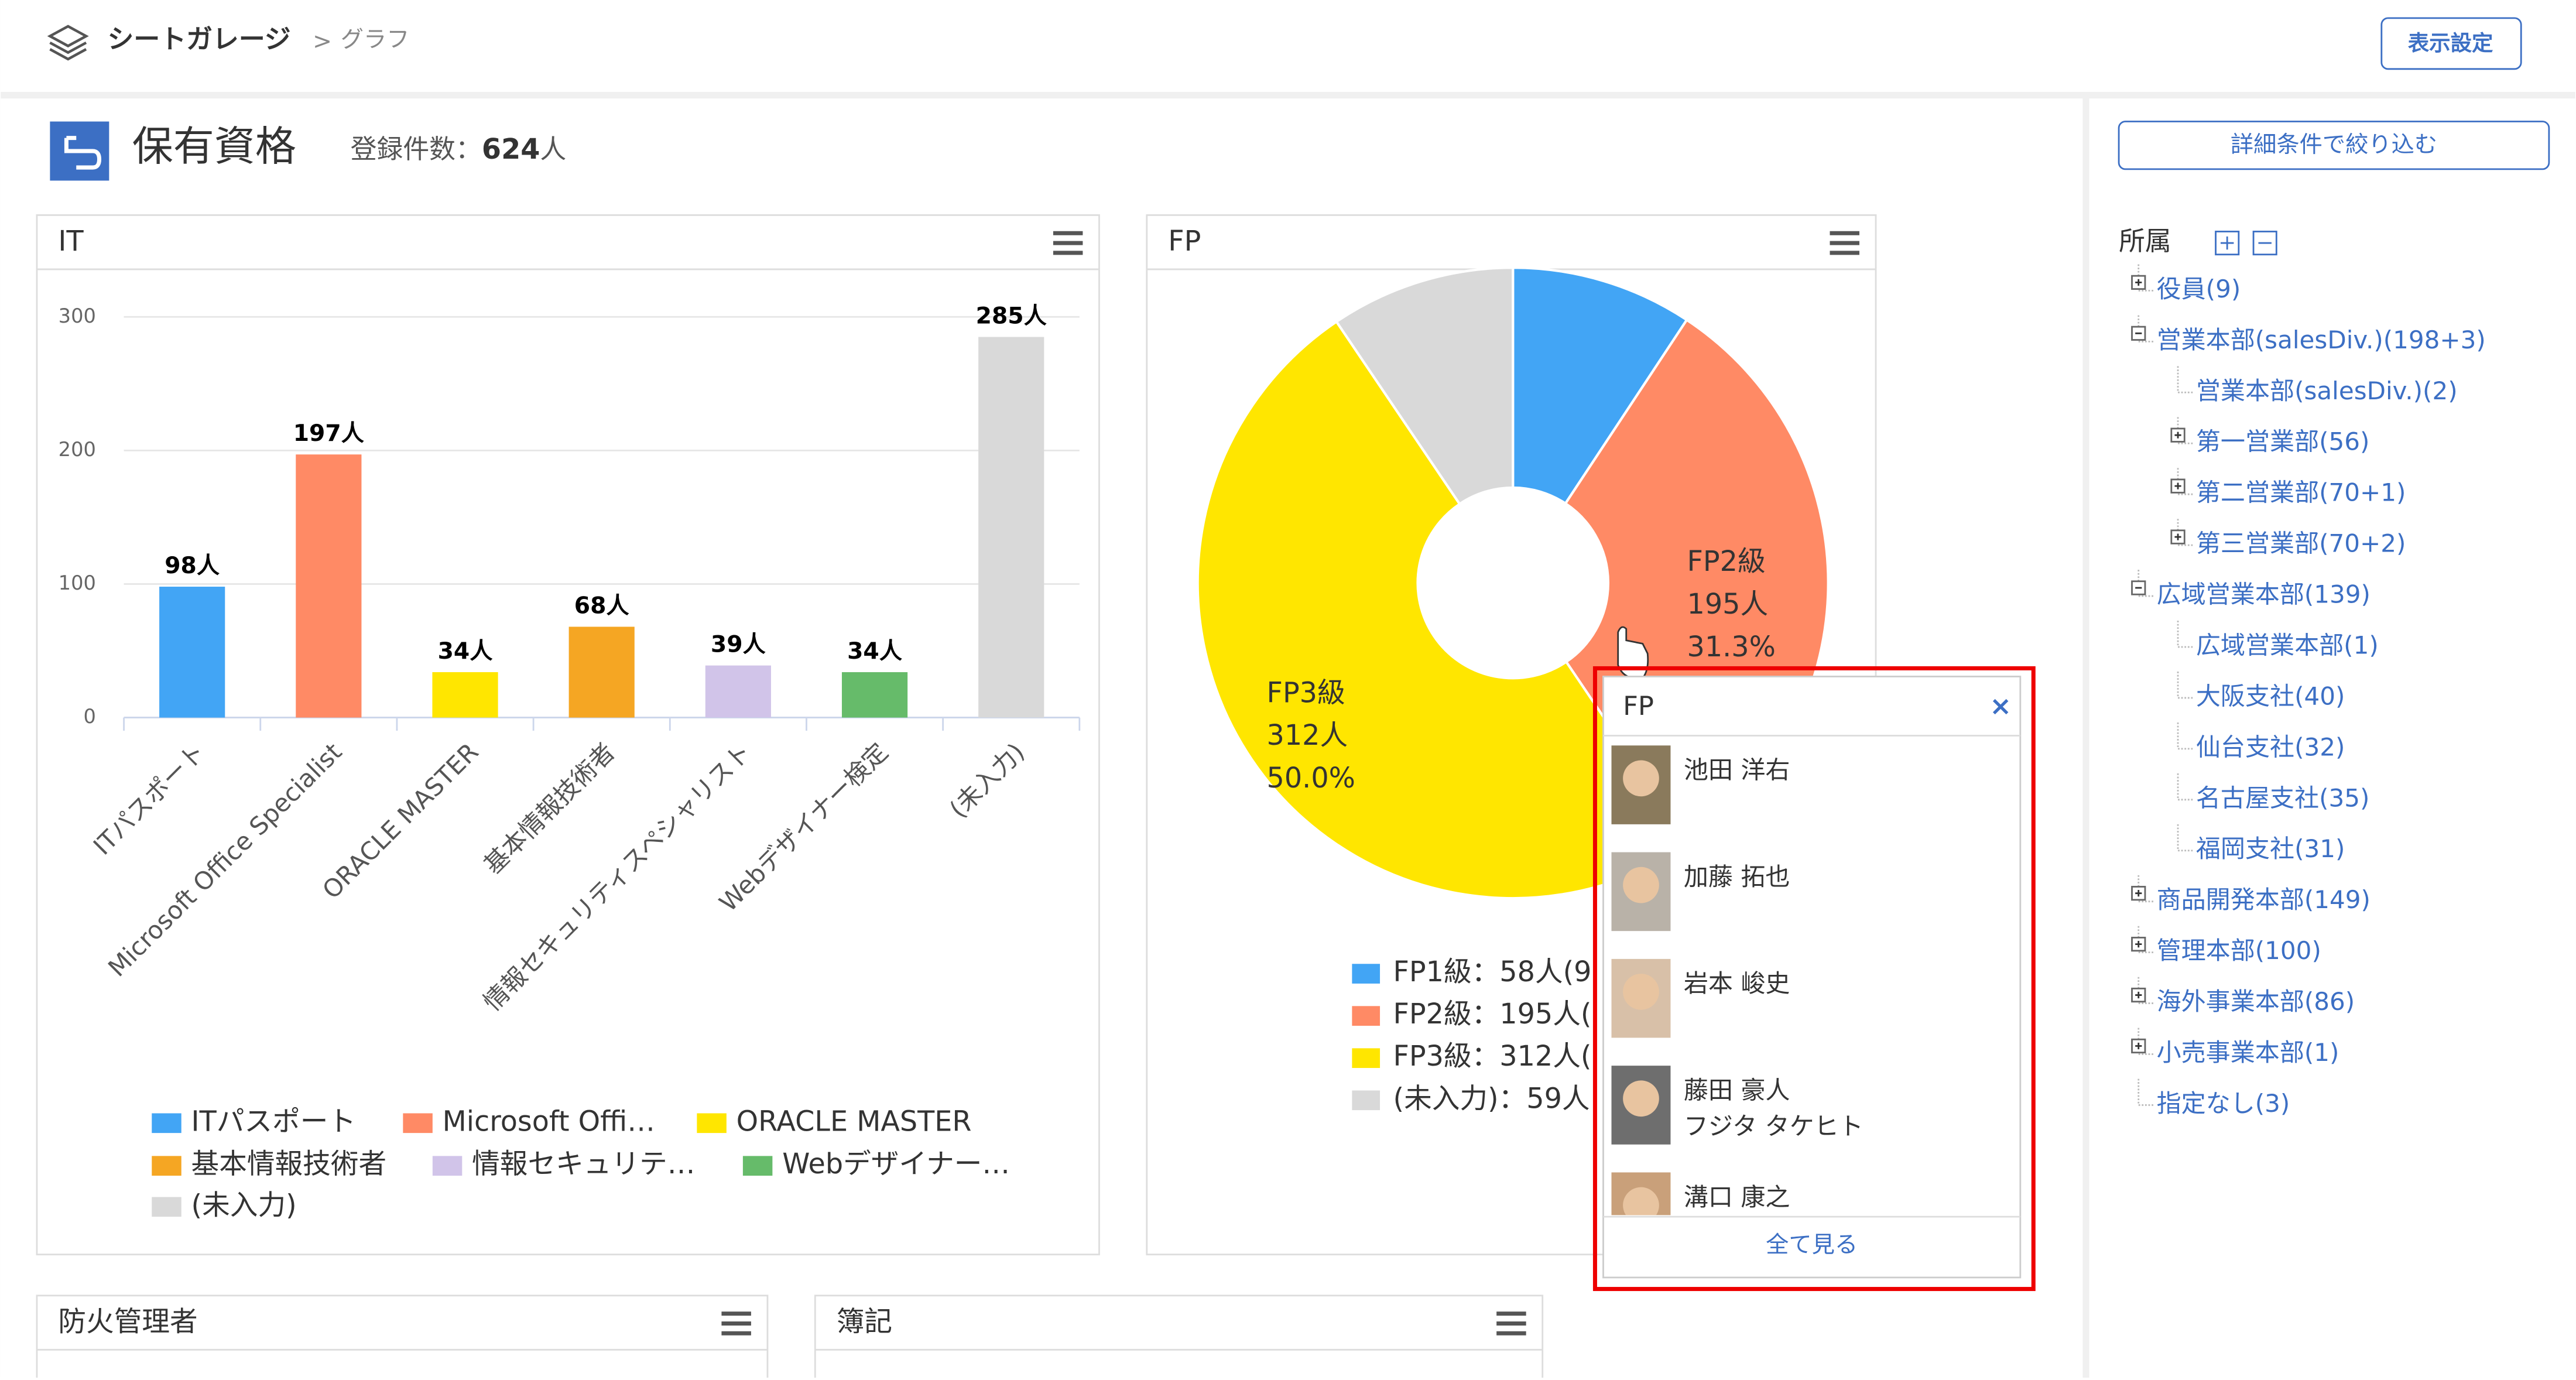 This screenshot has width=2576, height=1380. Describe the element at coordinates (1737, 876) in the screenshot. I see `person-name: 加藤 拓也` at that location.